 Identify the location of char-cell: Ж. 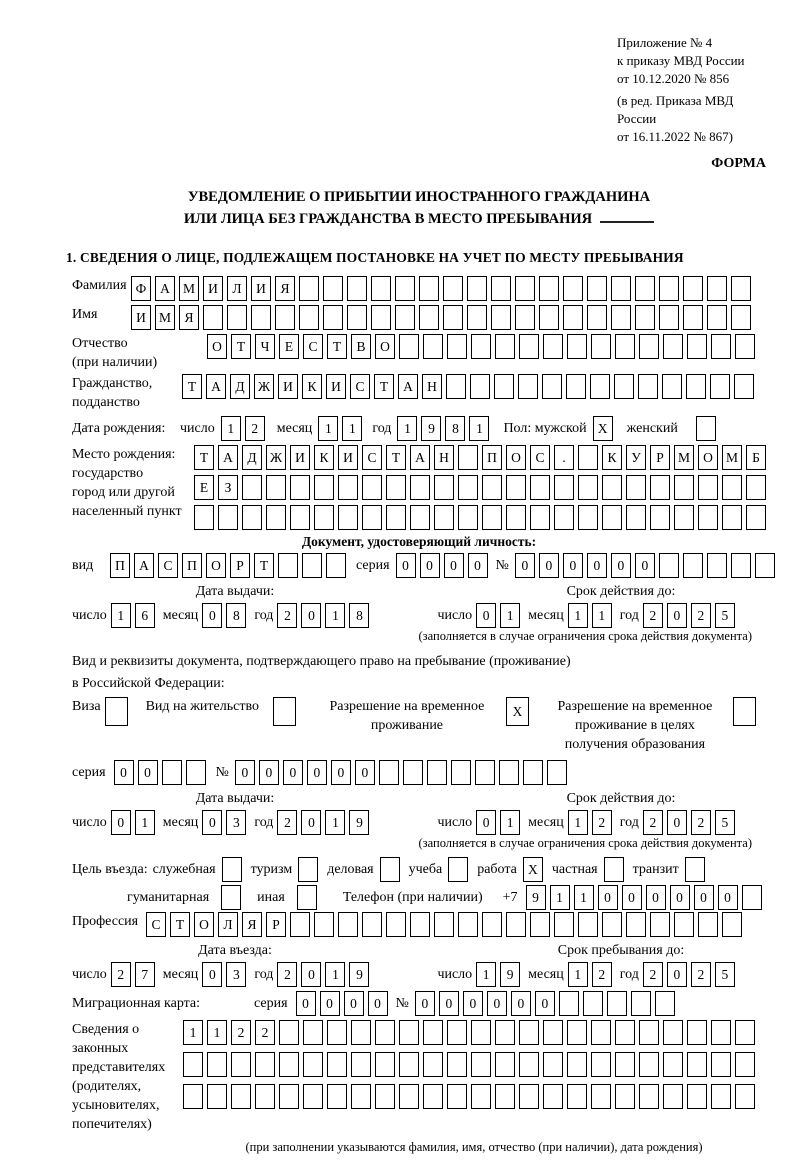
(276, 457).